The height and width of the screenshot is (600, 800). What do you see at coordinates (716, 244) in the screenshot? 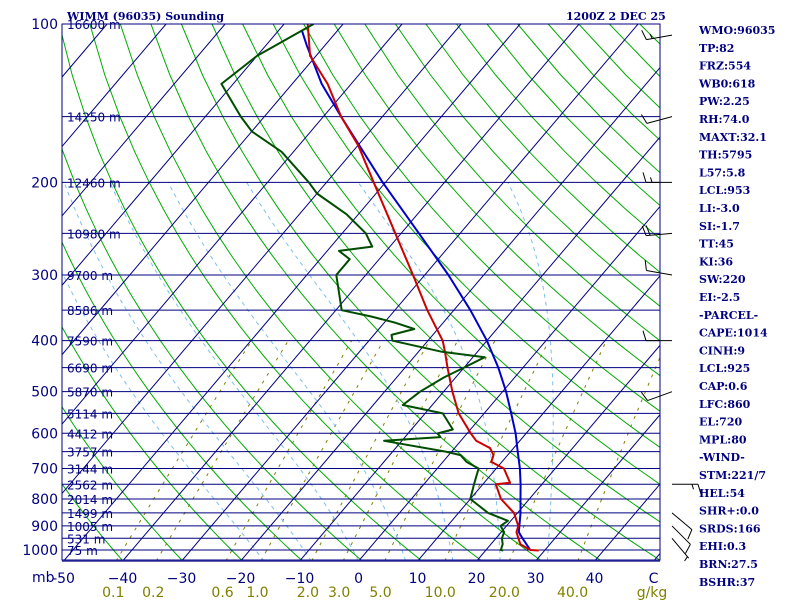
I see `index-value: TT:45` at bounding box center [716, 244].